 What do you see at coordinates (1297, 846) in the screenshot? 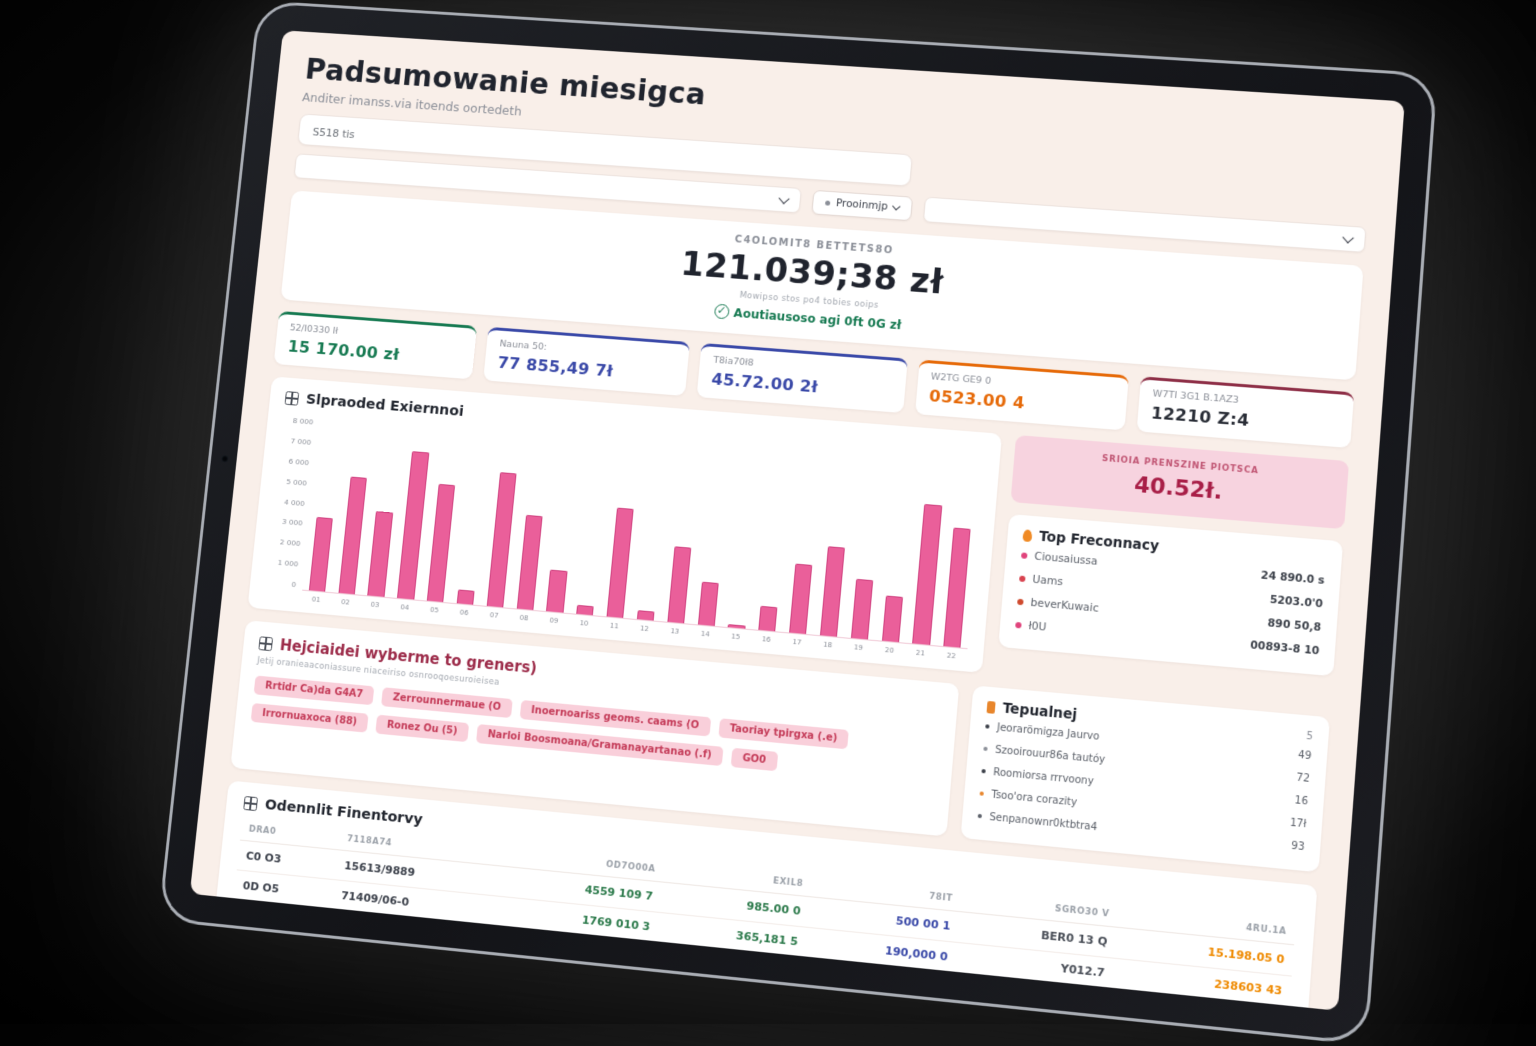
I see `category-value: 93` at bounding box center [1297, 846].